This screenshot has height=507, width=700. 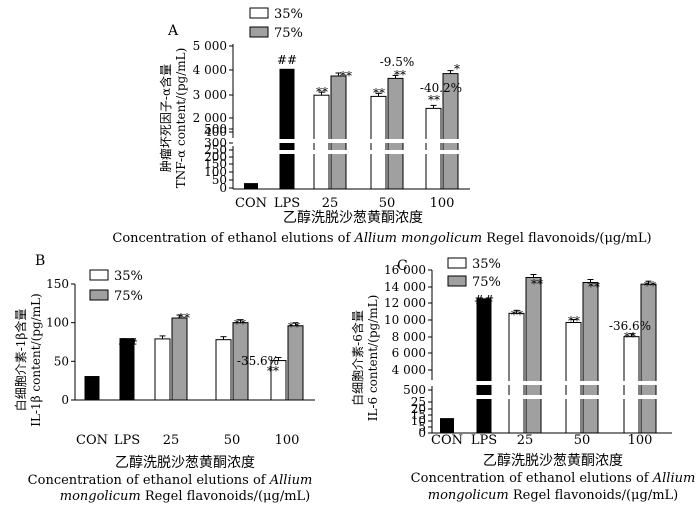 What do you see at coordinates (357, 358) in the screenshot?
I see `y-axis-label-cn-c: 白细胞介素-6含量` at bounding box center [357, 358].